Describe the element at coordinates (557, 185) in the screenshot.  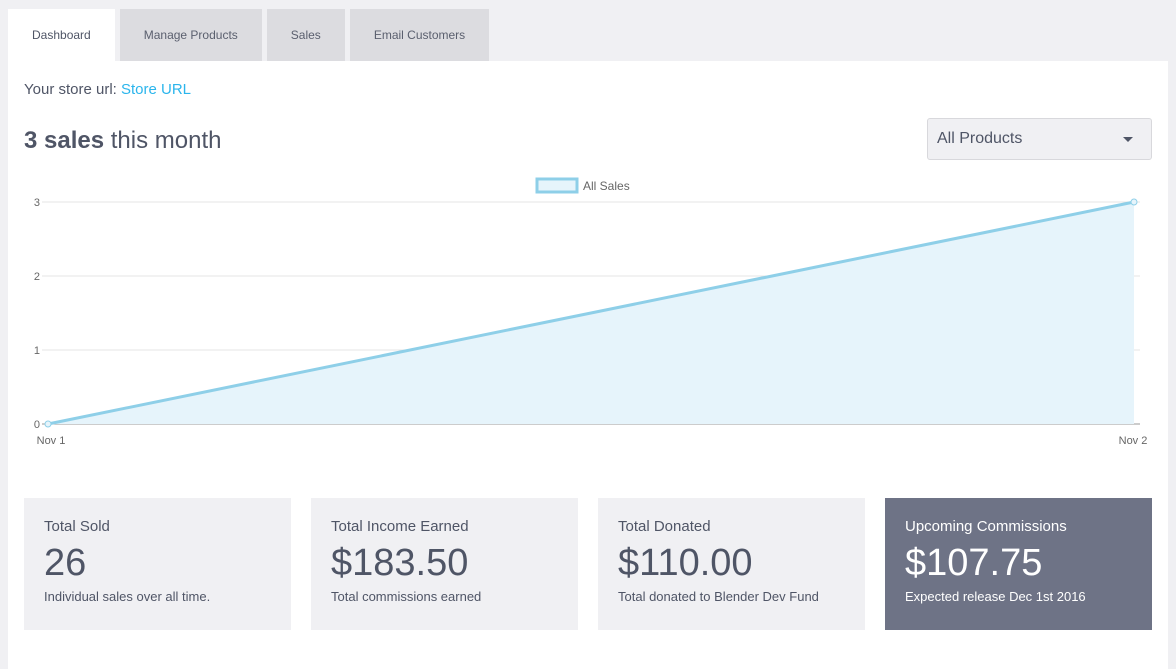
I see `legend-swatch` at that location.